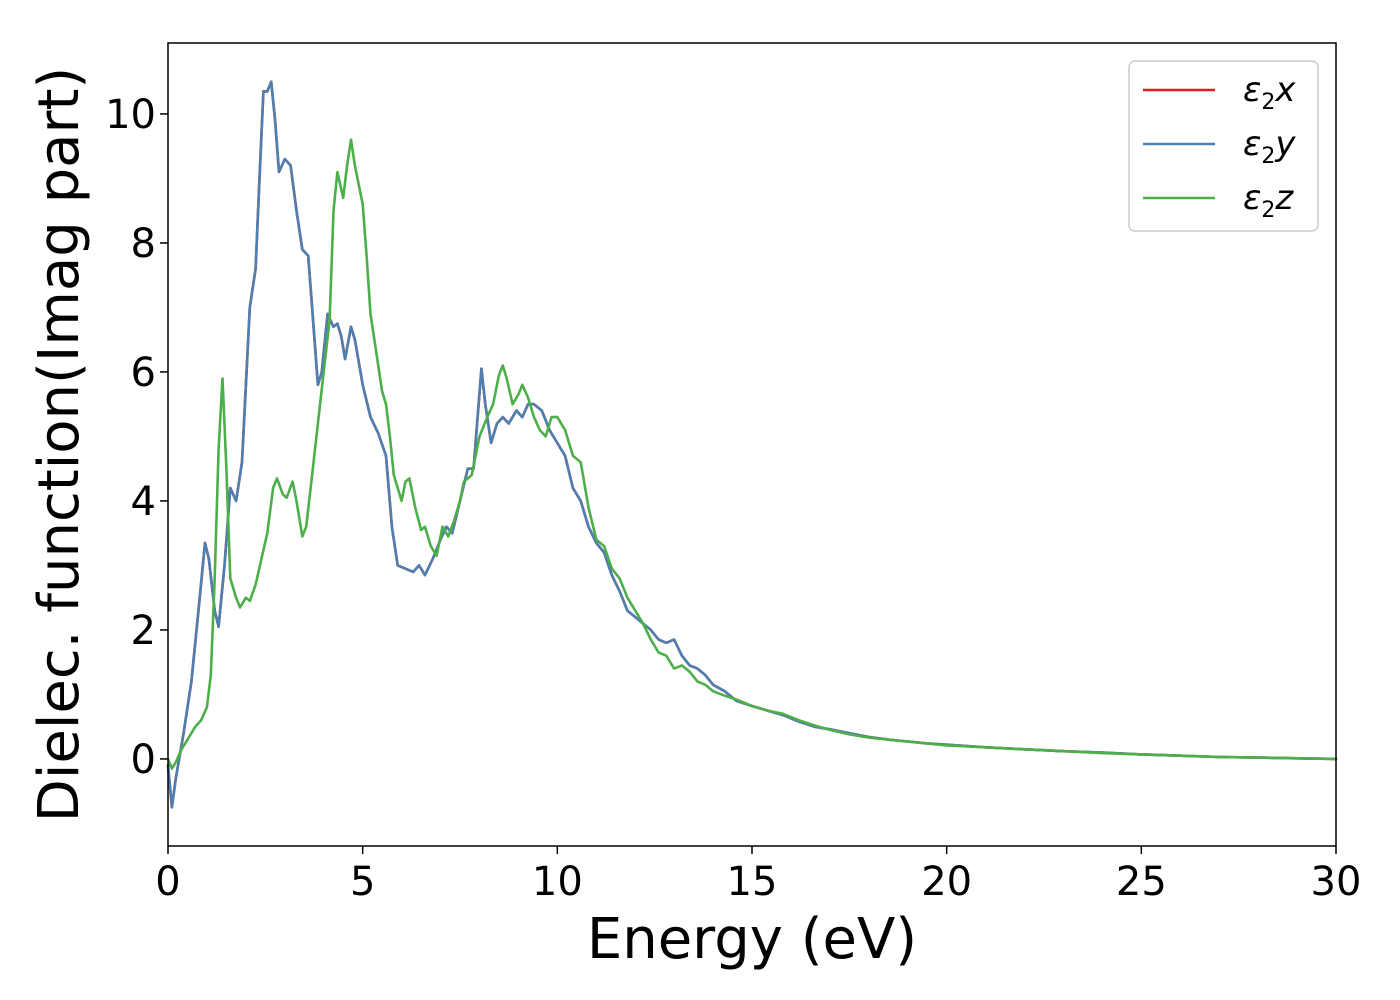  What do you see at coordinates (143, 373) in the screenshot?
I see `y-tick-label: 6` at bounding box center [143, 373].